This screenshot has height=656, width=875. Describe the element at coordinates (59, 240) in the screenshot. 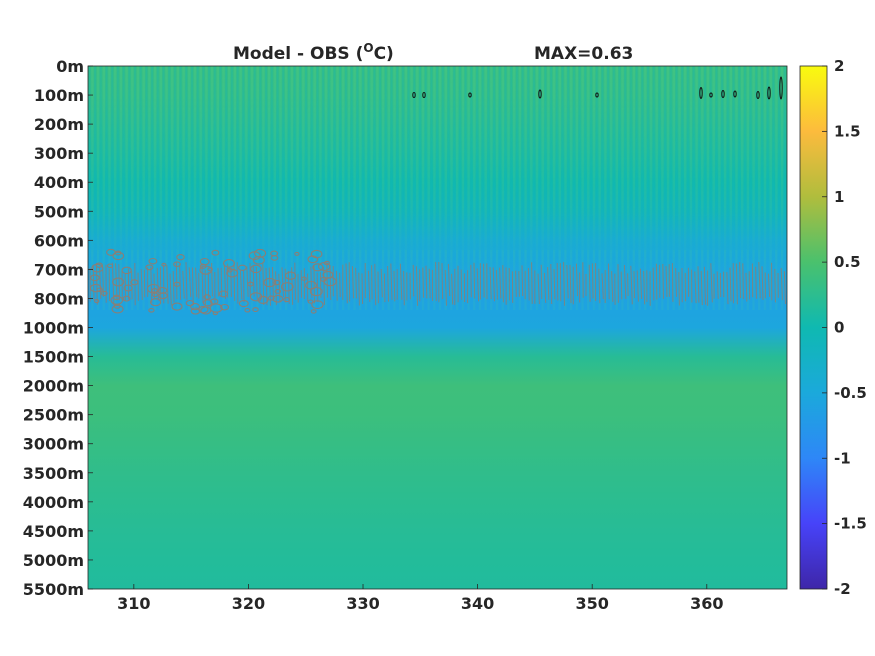

I see `y-tick-label: 600m` at that location.